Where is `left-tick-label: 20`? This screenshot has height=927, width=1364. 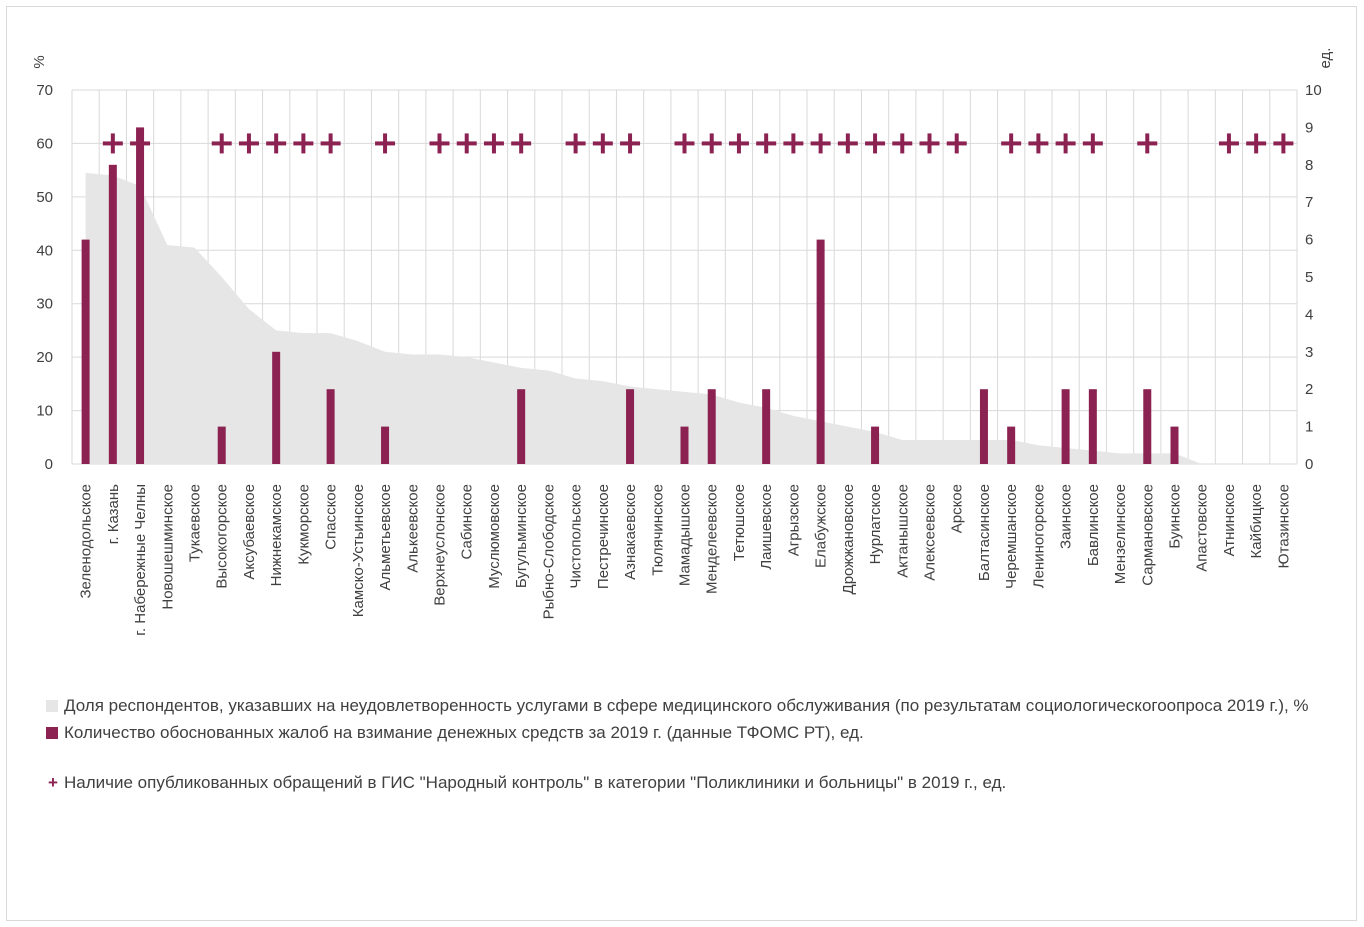 left-tick-label: 20 is located at coordinates (44, 357).